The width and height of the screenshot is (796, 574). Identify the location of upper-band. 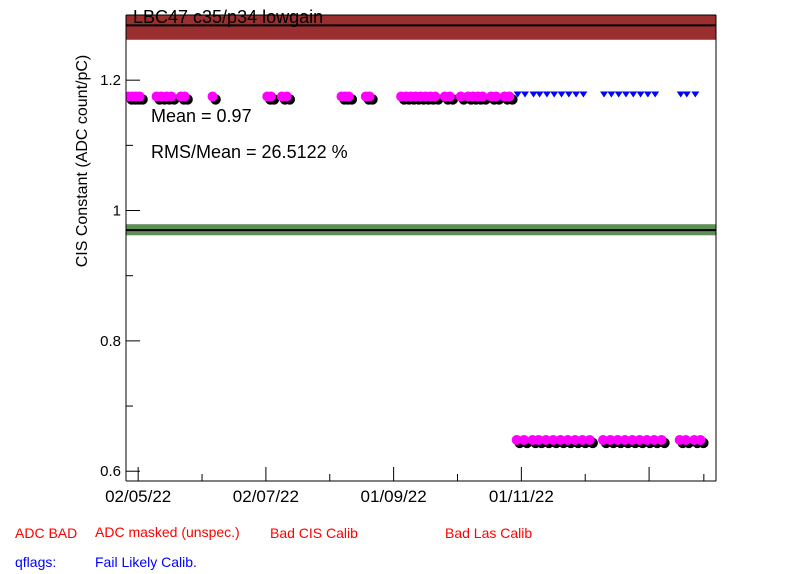
(421, 27).